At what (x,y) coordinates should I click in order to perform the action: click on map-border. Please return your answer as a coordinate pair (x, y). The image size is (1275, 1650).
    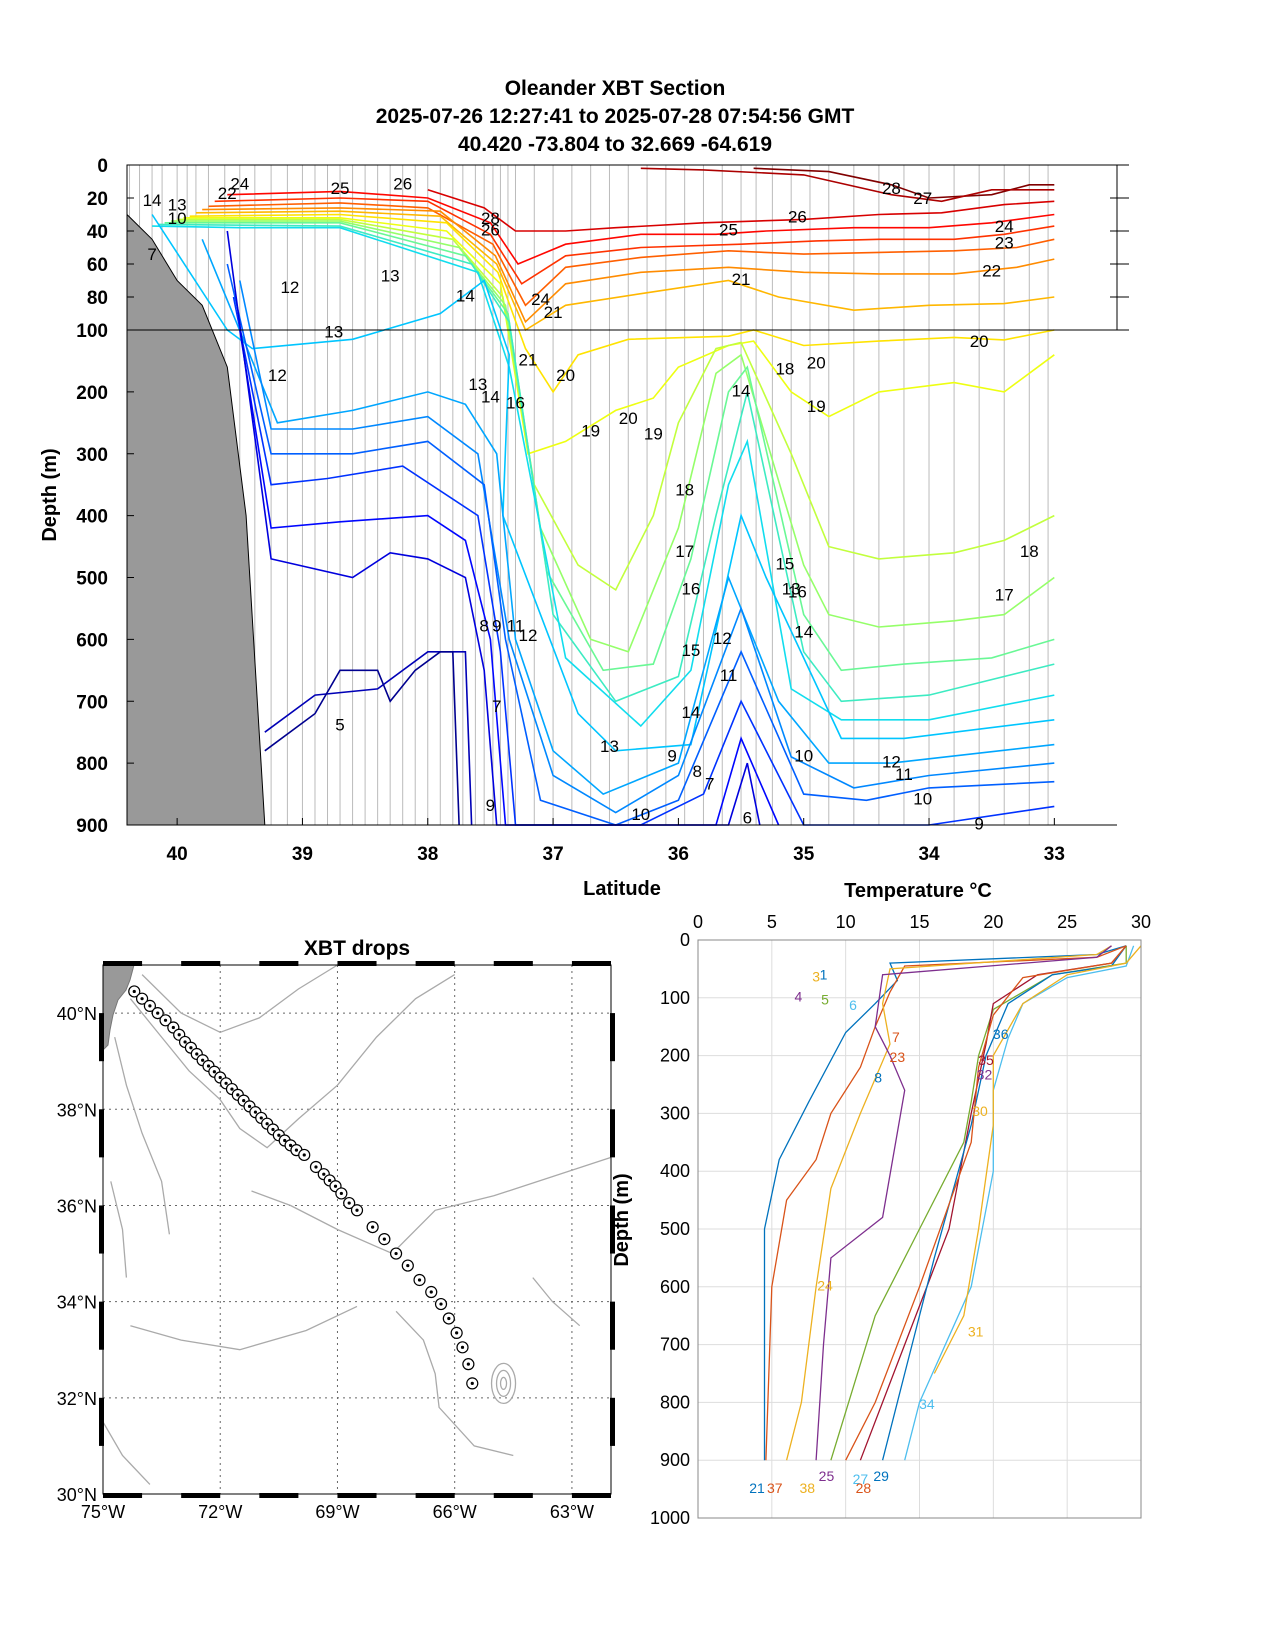
    Looking at the image, I should click on (357, 1229).